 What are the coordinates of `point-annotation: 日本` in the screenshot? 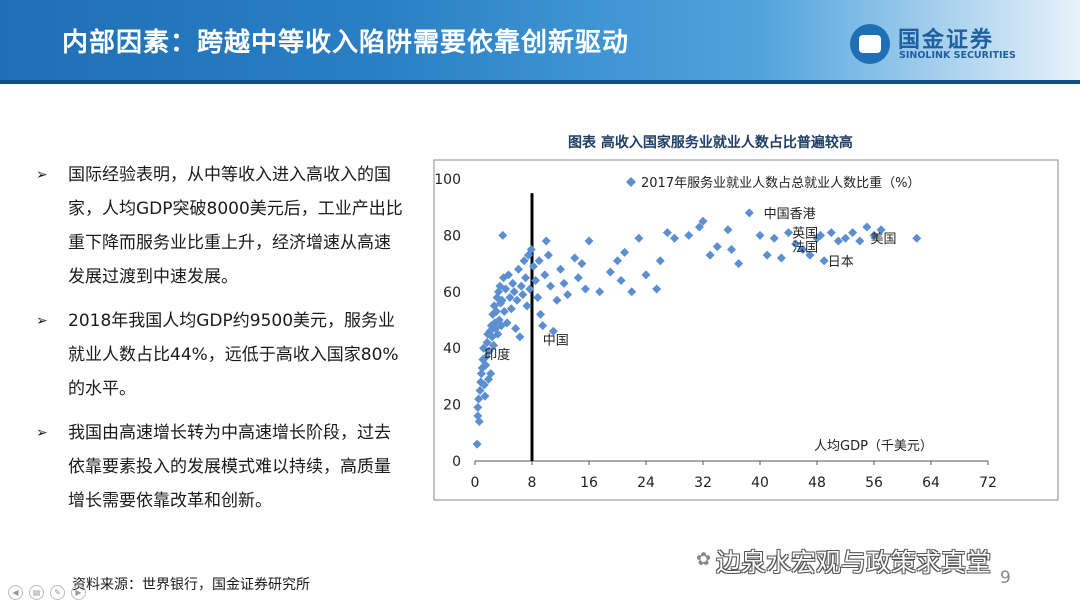 It's located at (841, 262).